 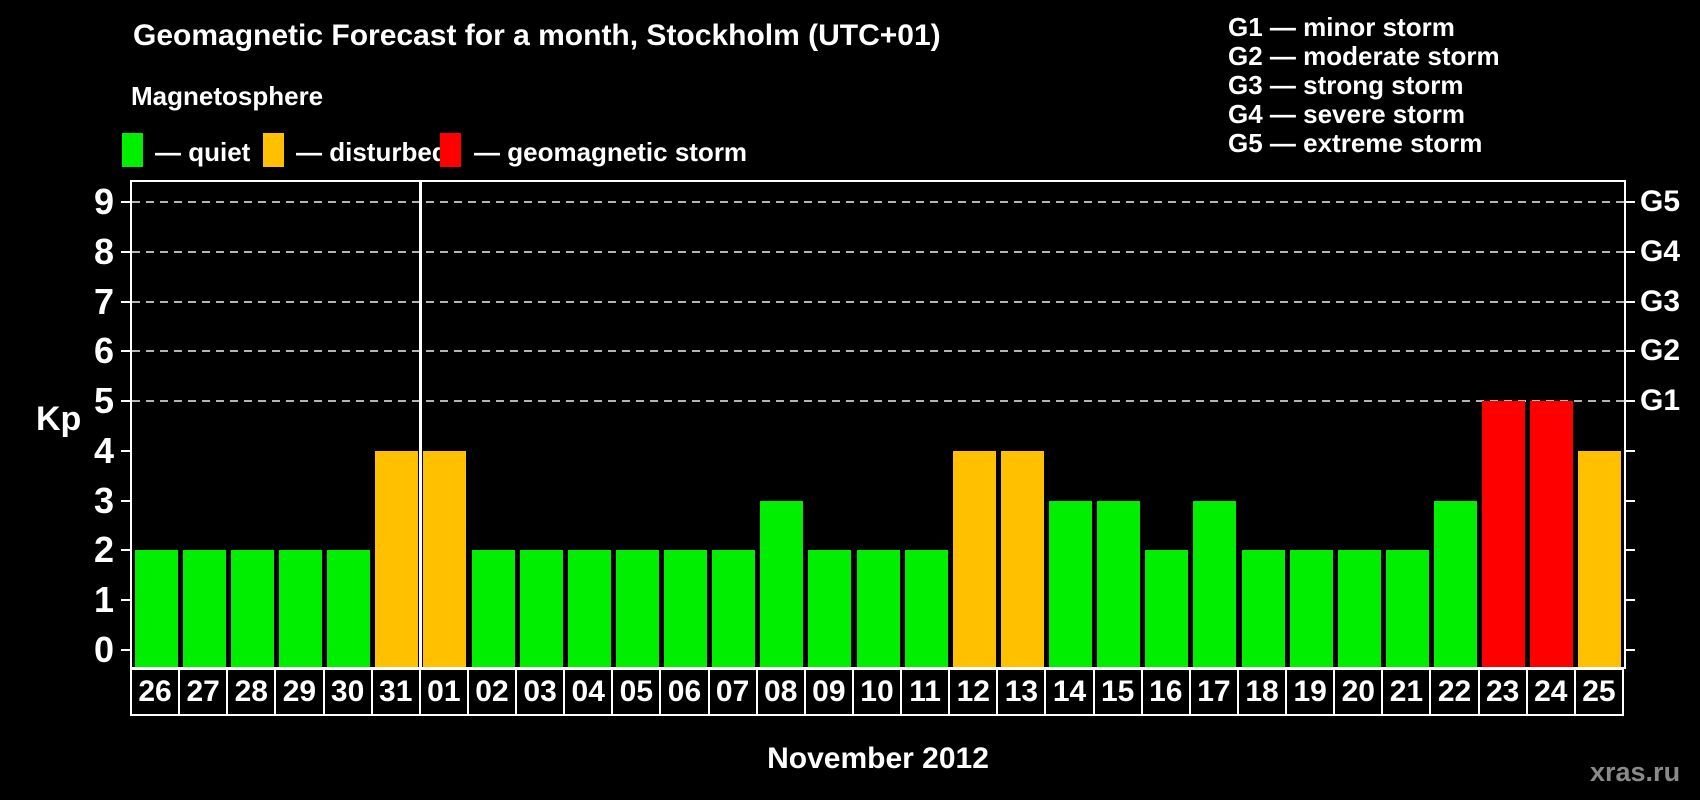 What do you see at coordinates (103, 600) in the screenshot?
I see `y-tick-label: 1` at bounding box center [103, 600].